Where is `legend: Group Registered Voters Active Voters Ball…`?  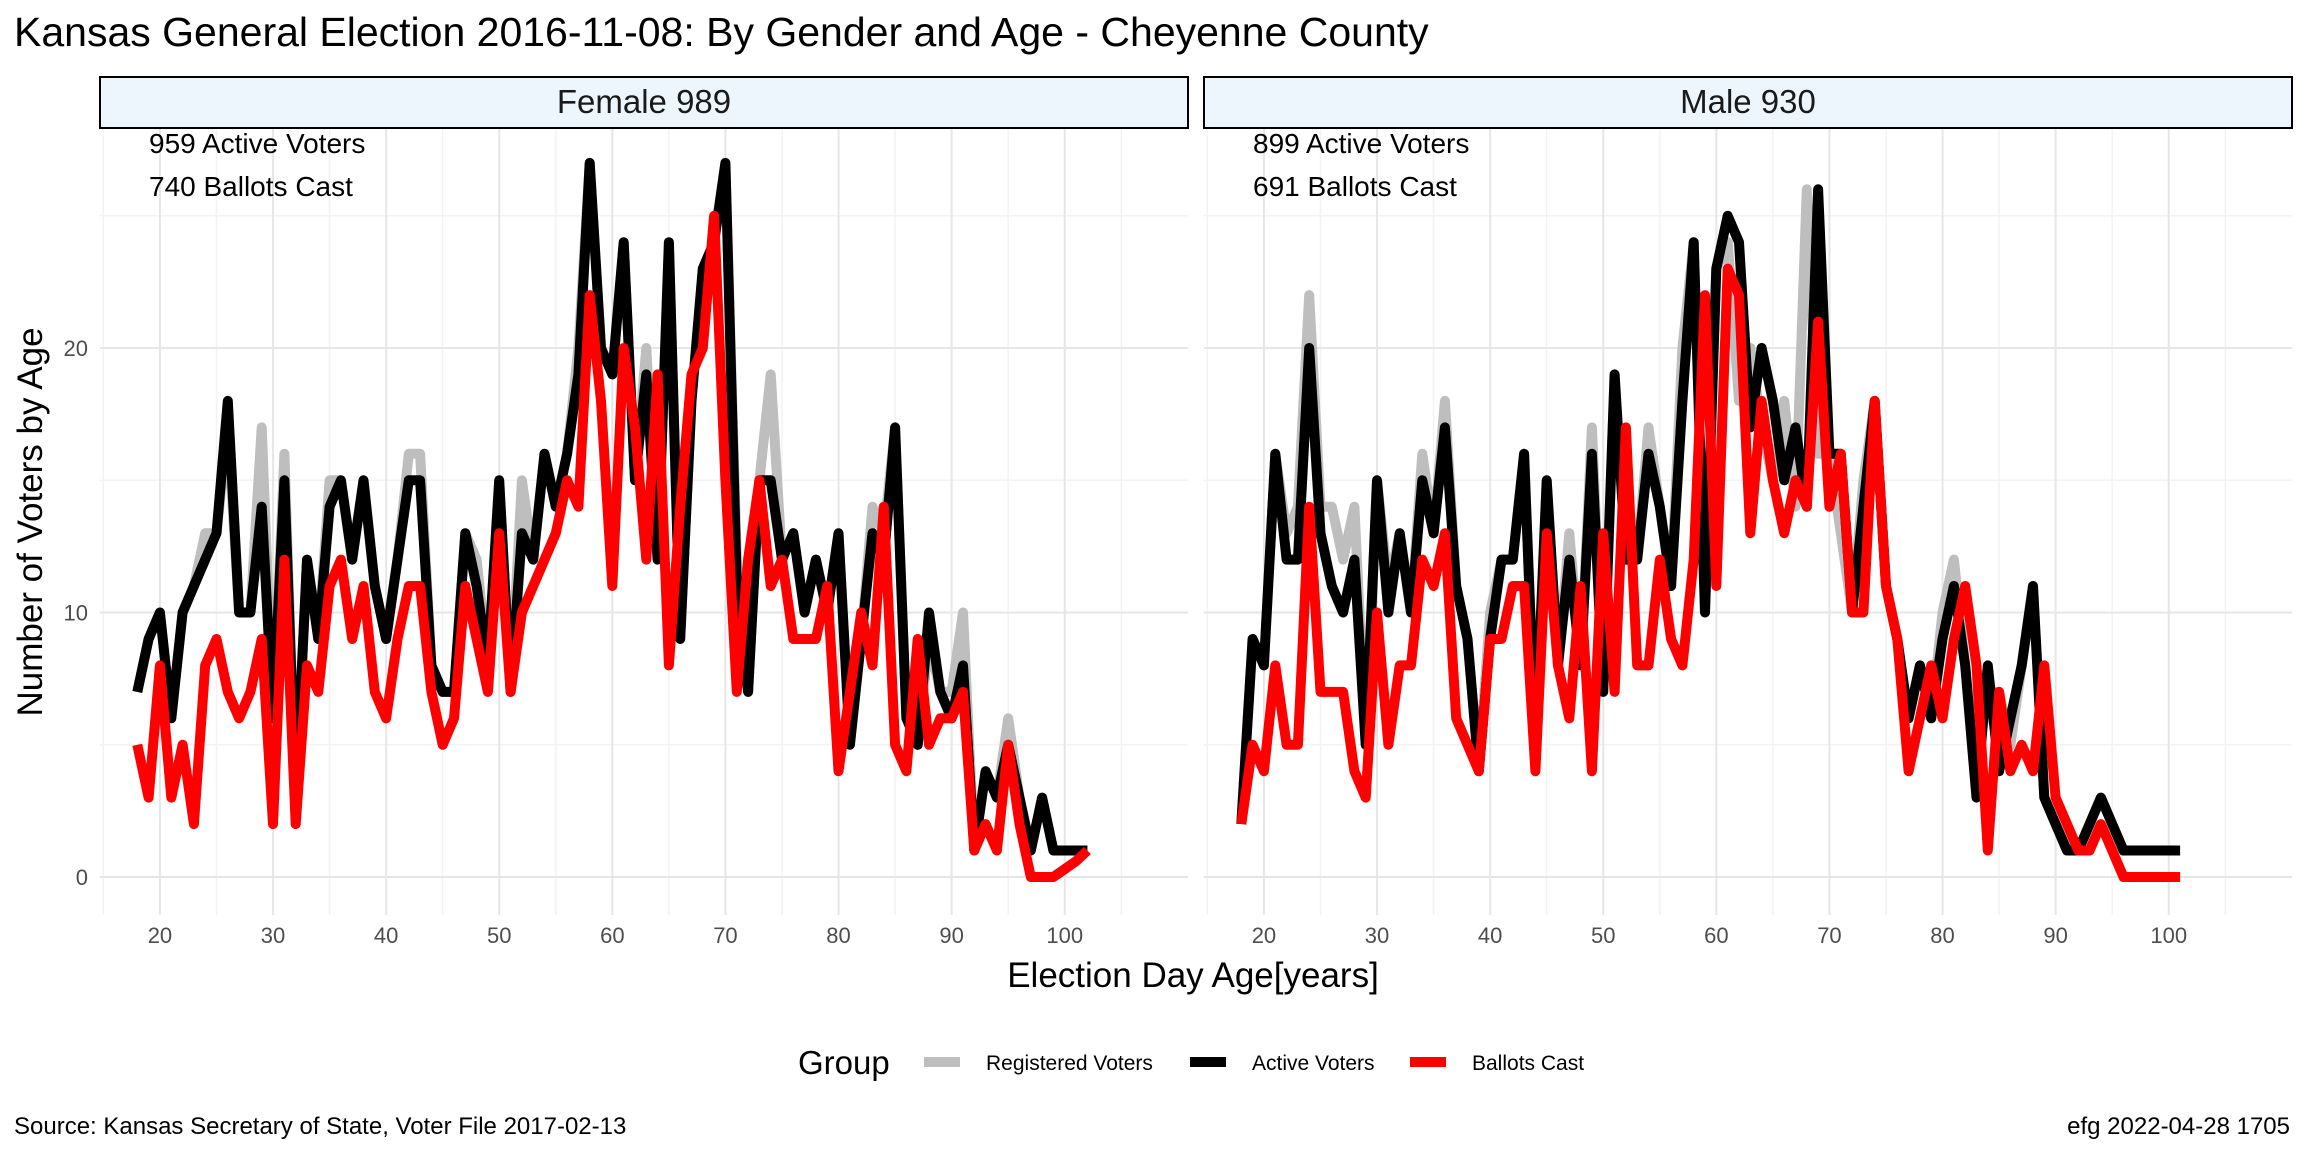 legend: Group Registered Voters Active Voters Ball… is located at coordinates (1191, 1062).